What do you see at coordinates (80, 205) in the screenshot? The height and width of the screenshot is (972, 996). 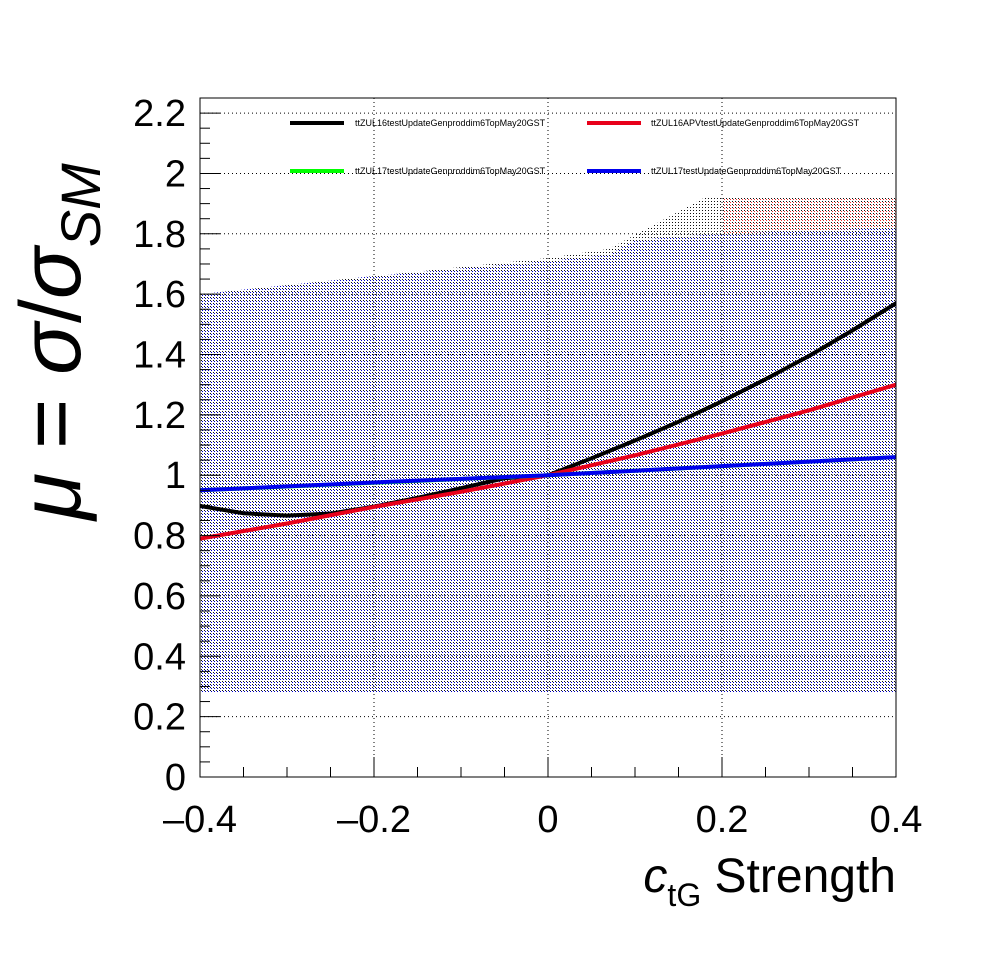 I see `y-axis-title-sub: SM` at bounding box center [80, 205].